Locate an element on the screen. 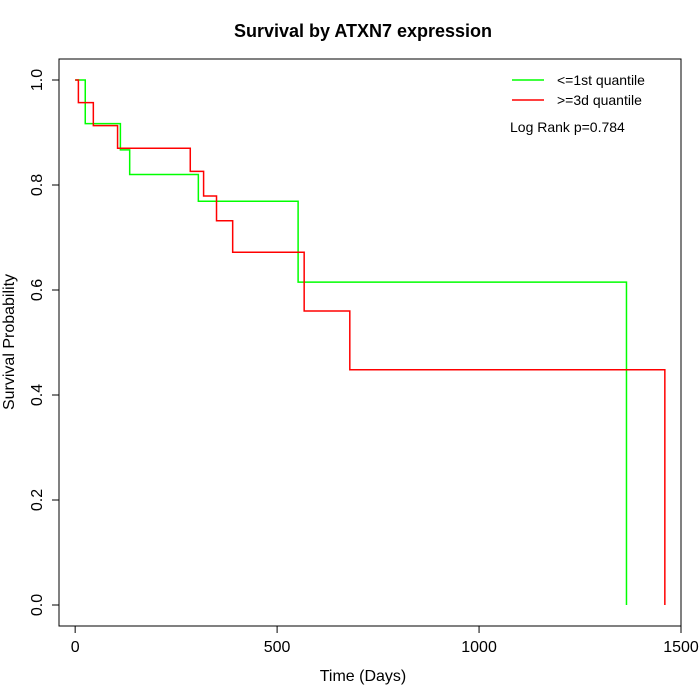 The height and width of the screenshot is (700, 700). x-tick-label: 0 is located at coordinates (75, 647).